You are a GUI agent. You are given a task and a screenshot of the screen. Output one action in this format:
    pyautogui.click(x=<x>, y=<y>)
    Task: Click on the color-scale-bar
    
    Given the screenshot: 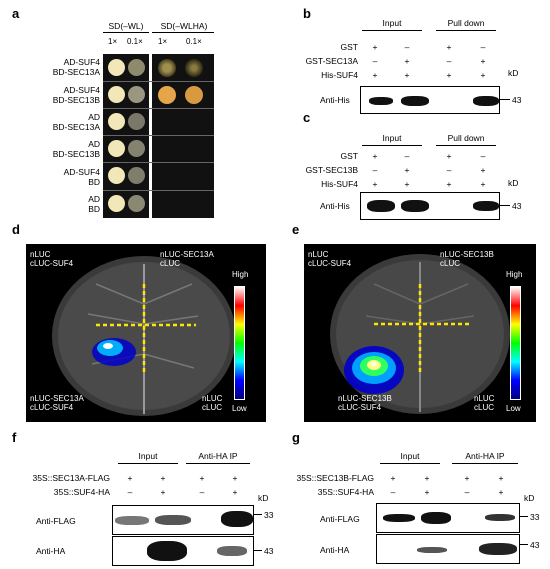 What is the action you would take?
    pyautogui.click(x=239, y=343)
    